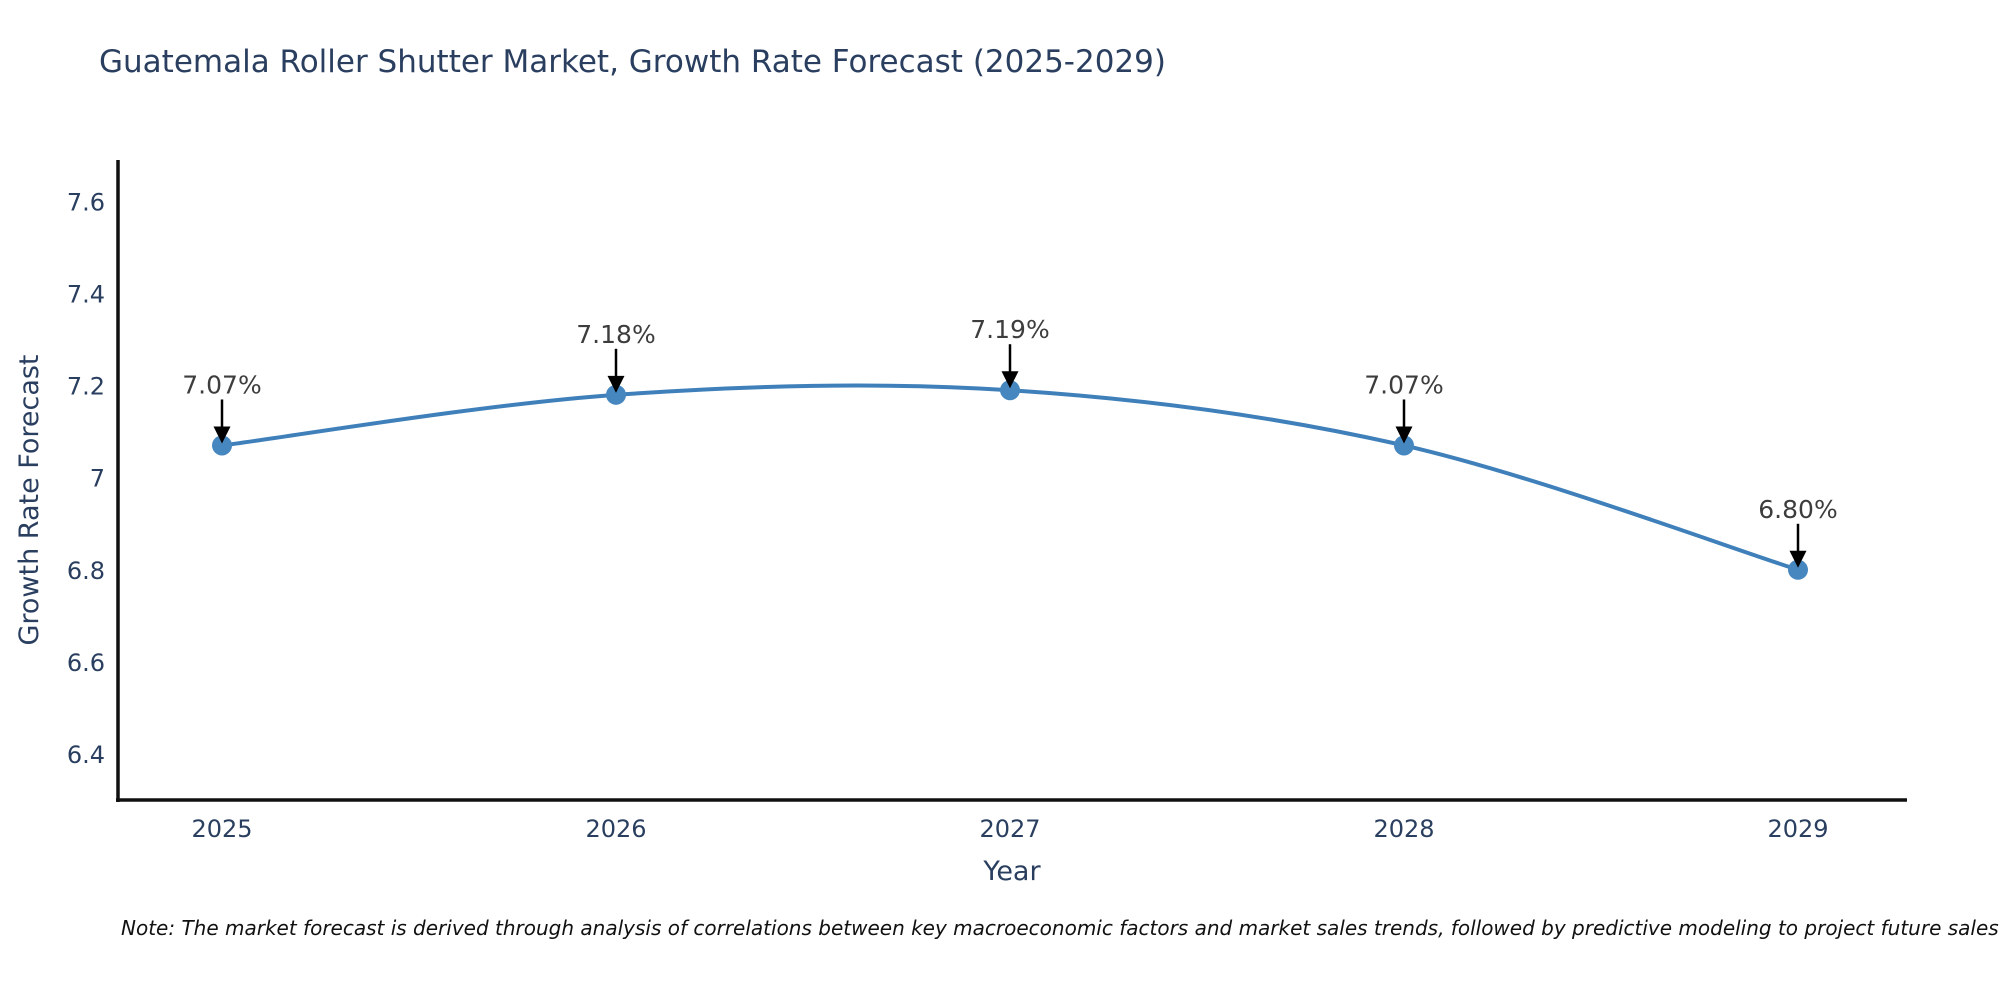  I want to click on x-tick-label: 2027, so click(1009, 829).